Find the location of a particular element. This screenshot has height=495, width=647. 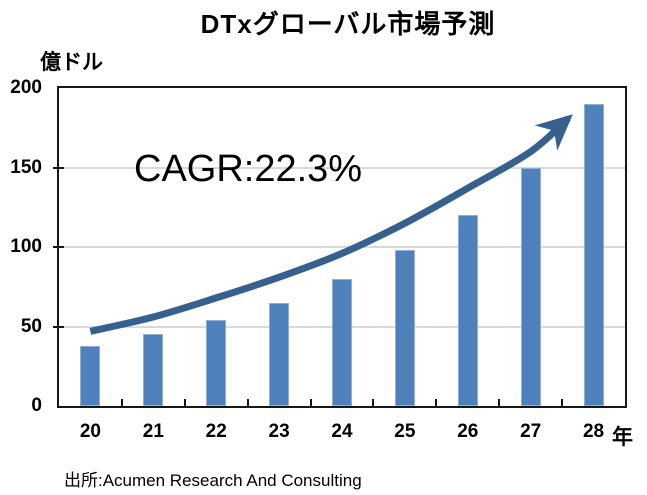

x-tick-label: 23 is located at coordinates (279, 431).